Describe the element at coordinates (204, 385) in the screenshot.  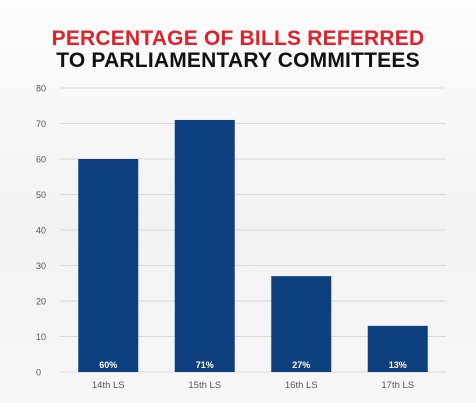
I see `x-tick-label: 15th LS` at that location.